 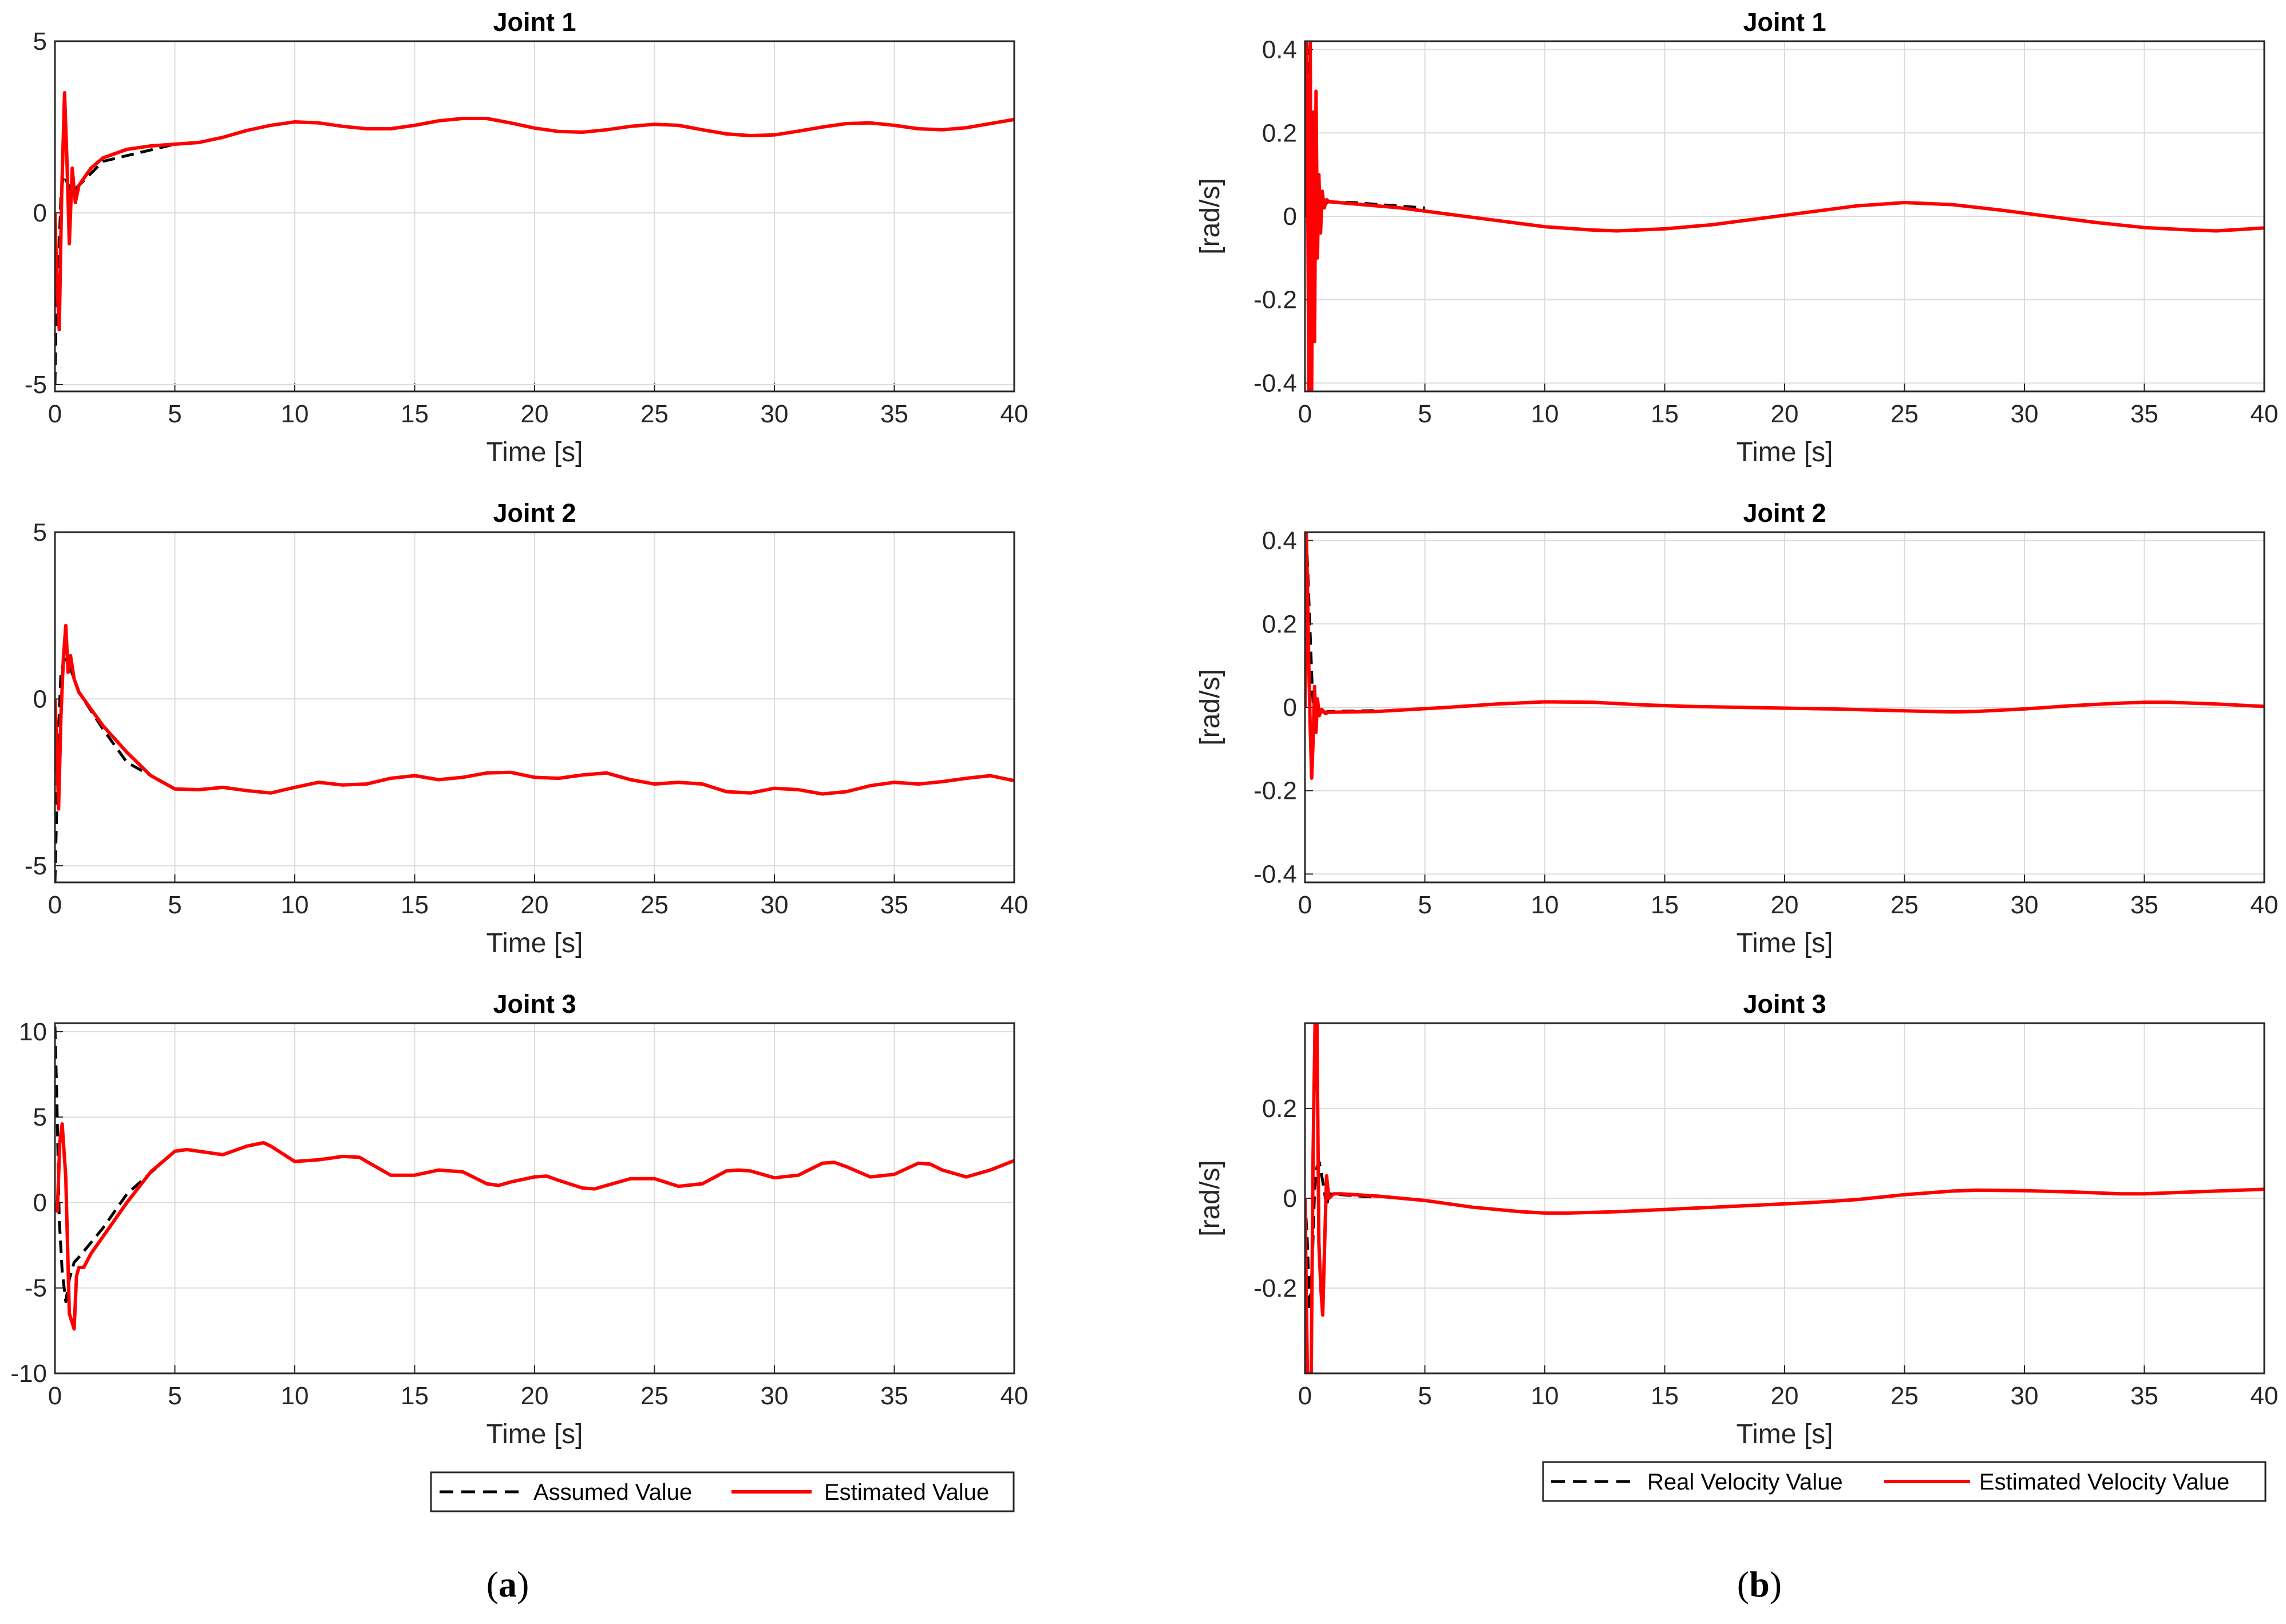 I want to click on chart-6-ylabel: [rad/s], so click(x=1210, y=1198).